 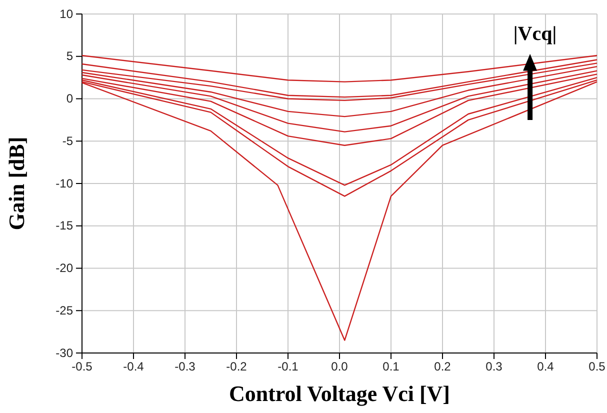 What do you see at coordinates (597, 367) in the screenshot?
I see `x-tick-label: 0.5` at bounding box center [597, 367].